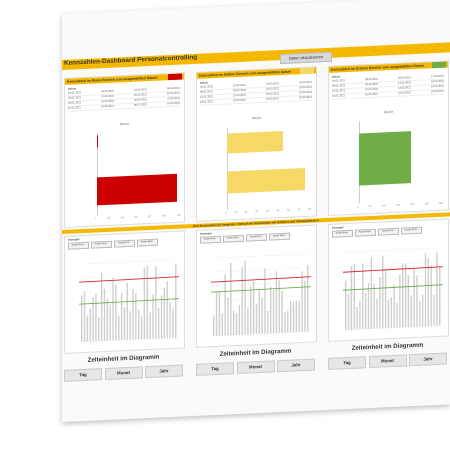  I want to click on target-line, so click(393, 287).